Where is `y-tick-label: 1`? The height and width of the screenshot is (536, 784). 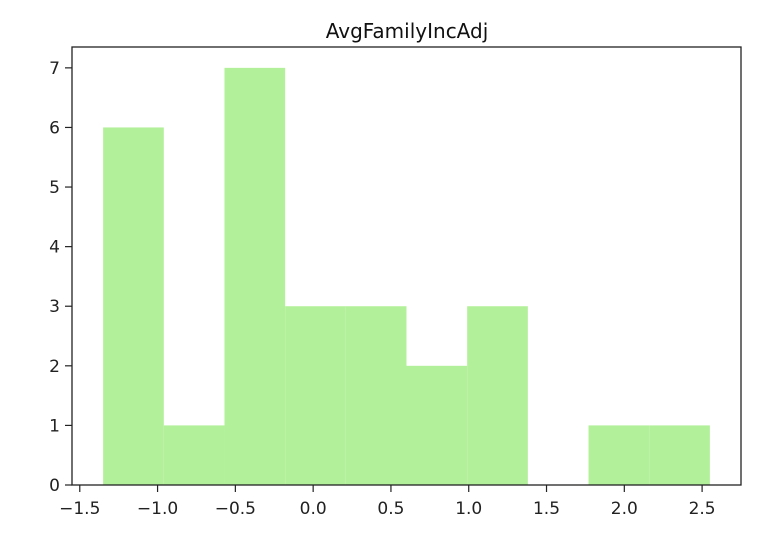 y-tick-label: 1 is located at coordinates (54, 426).